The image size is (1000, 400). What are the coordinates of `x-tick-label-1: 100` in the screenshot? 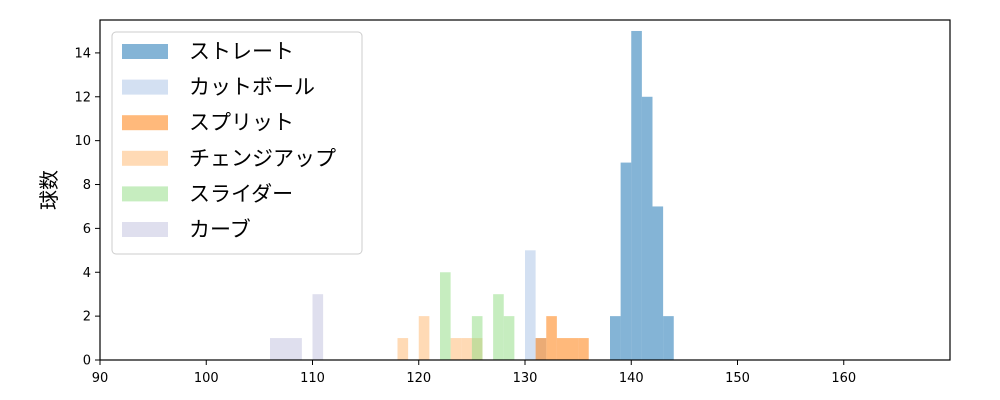 It's located at (206, 378).